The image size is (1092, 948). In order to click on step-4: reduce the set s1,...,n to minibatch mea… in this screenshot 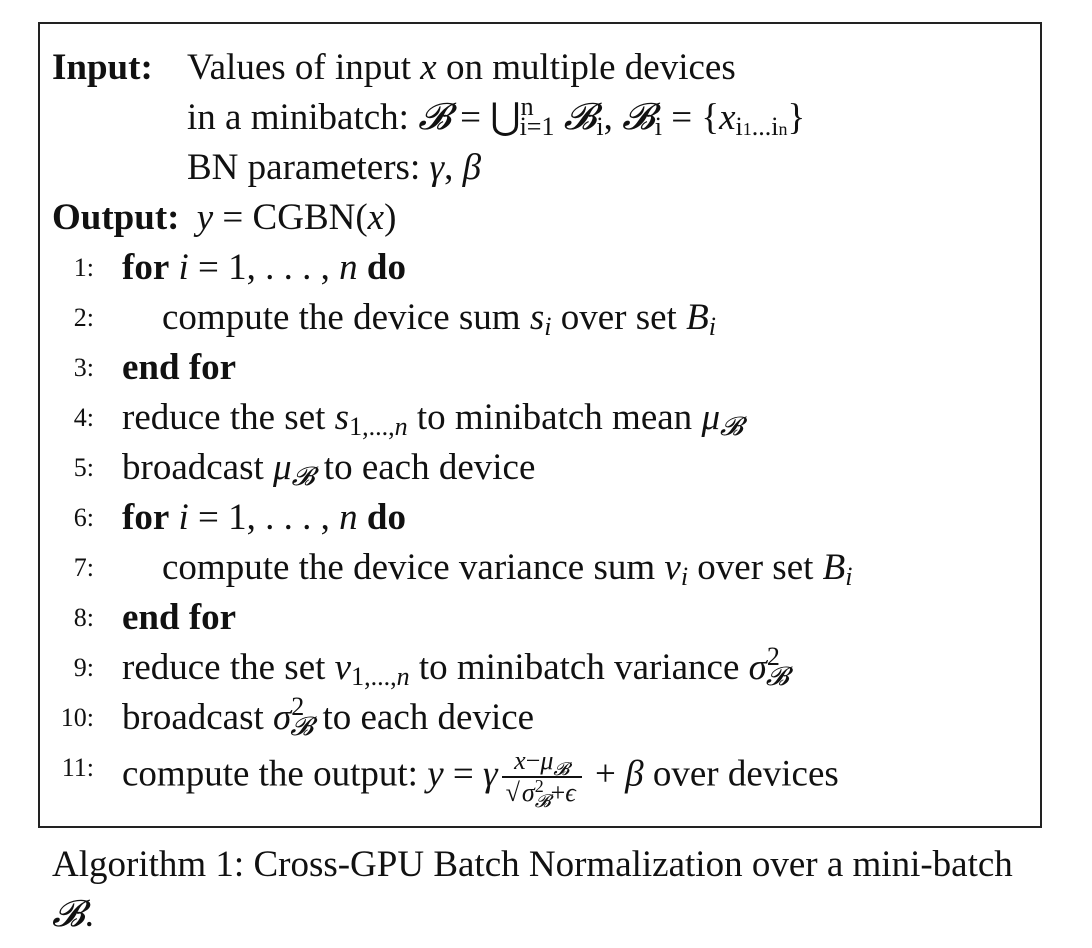, I will do `click(432, 419)`.